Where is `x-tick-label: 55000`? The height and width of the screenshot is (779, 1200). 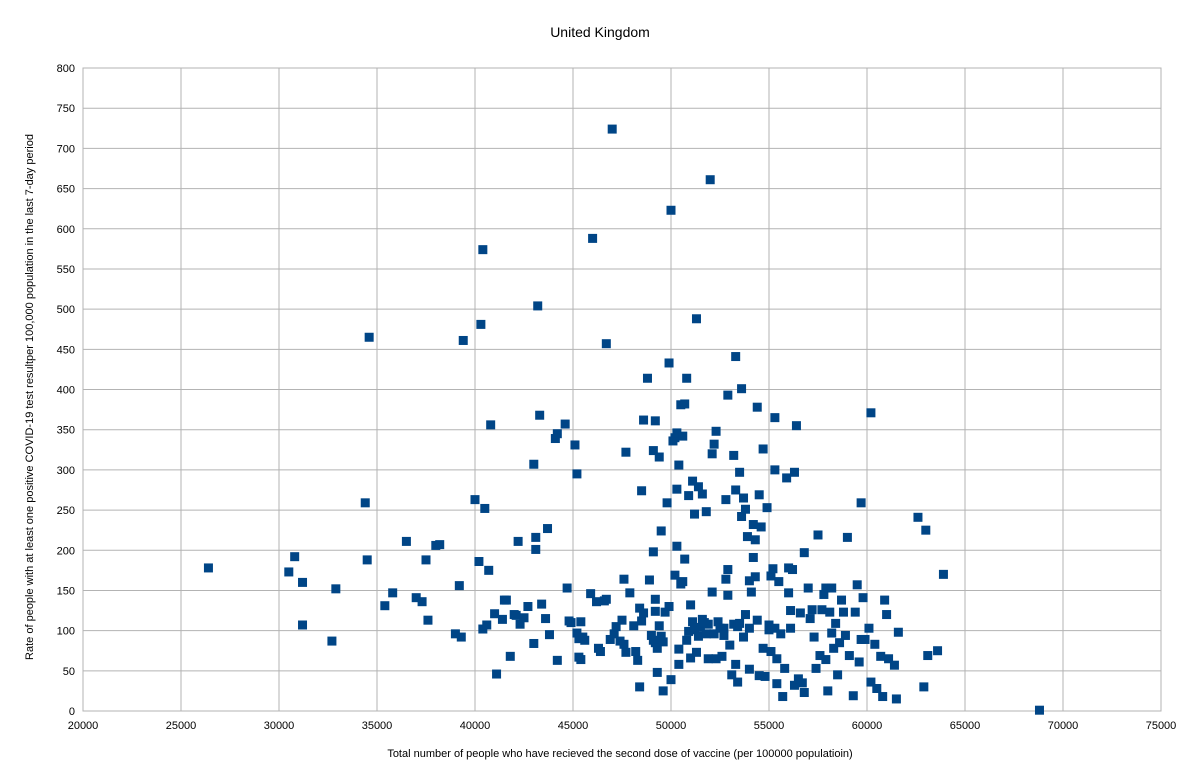 x-tick-label: 55000 is located at coordinates (769, 726).